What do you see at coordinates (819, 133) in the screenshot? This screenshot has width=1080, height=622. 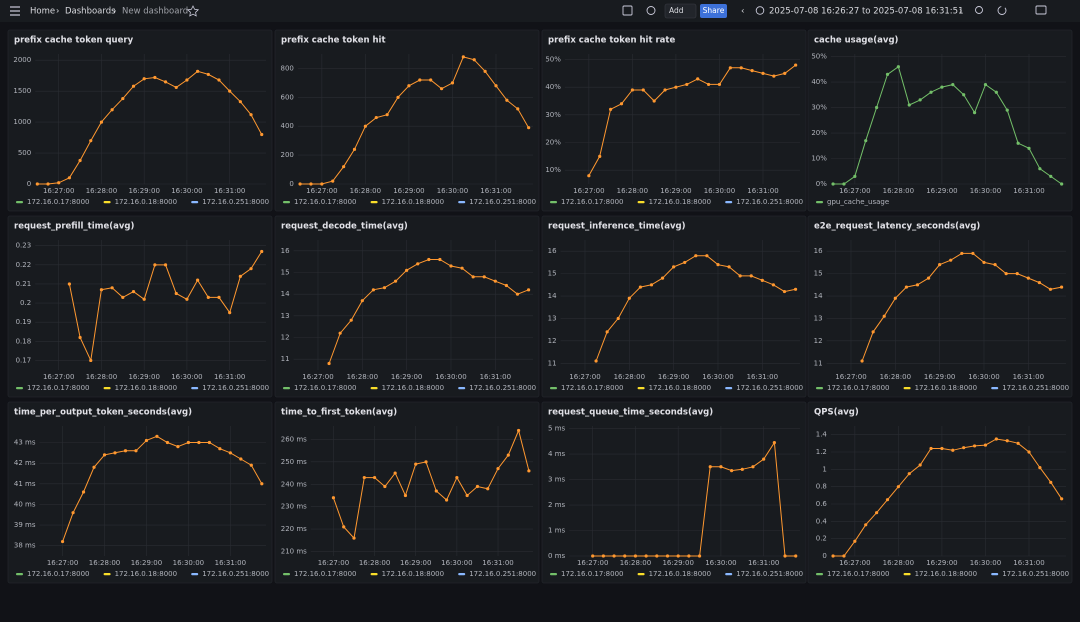 I see `y-tick-label: 20%` at bounding box center [819, 133].